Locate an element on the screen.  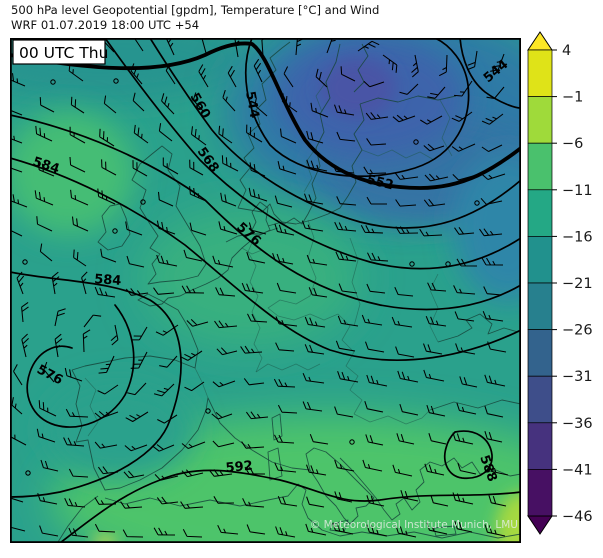
colorbar-tick-label: −1 is located at coordinates (572, 98).